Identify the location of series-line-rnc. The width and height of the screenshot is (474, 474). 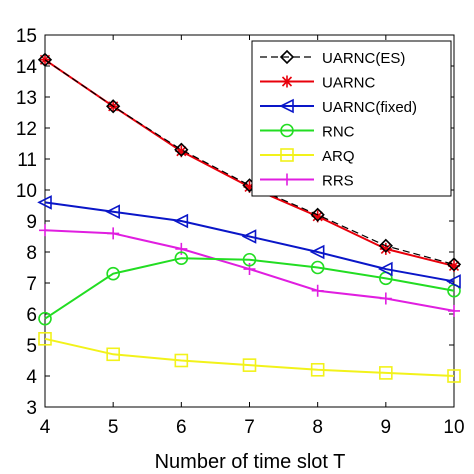
(249, 288).